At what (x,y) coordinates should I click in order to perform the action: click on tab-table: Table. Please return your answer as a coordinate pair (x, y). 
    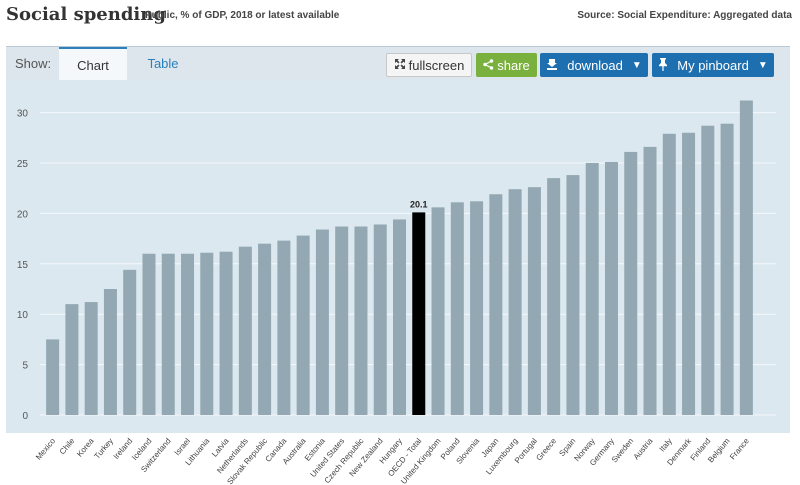
    Looking at the image, I should click on (163, 63).